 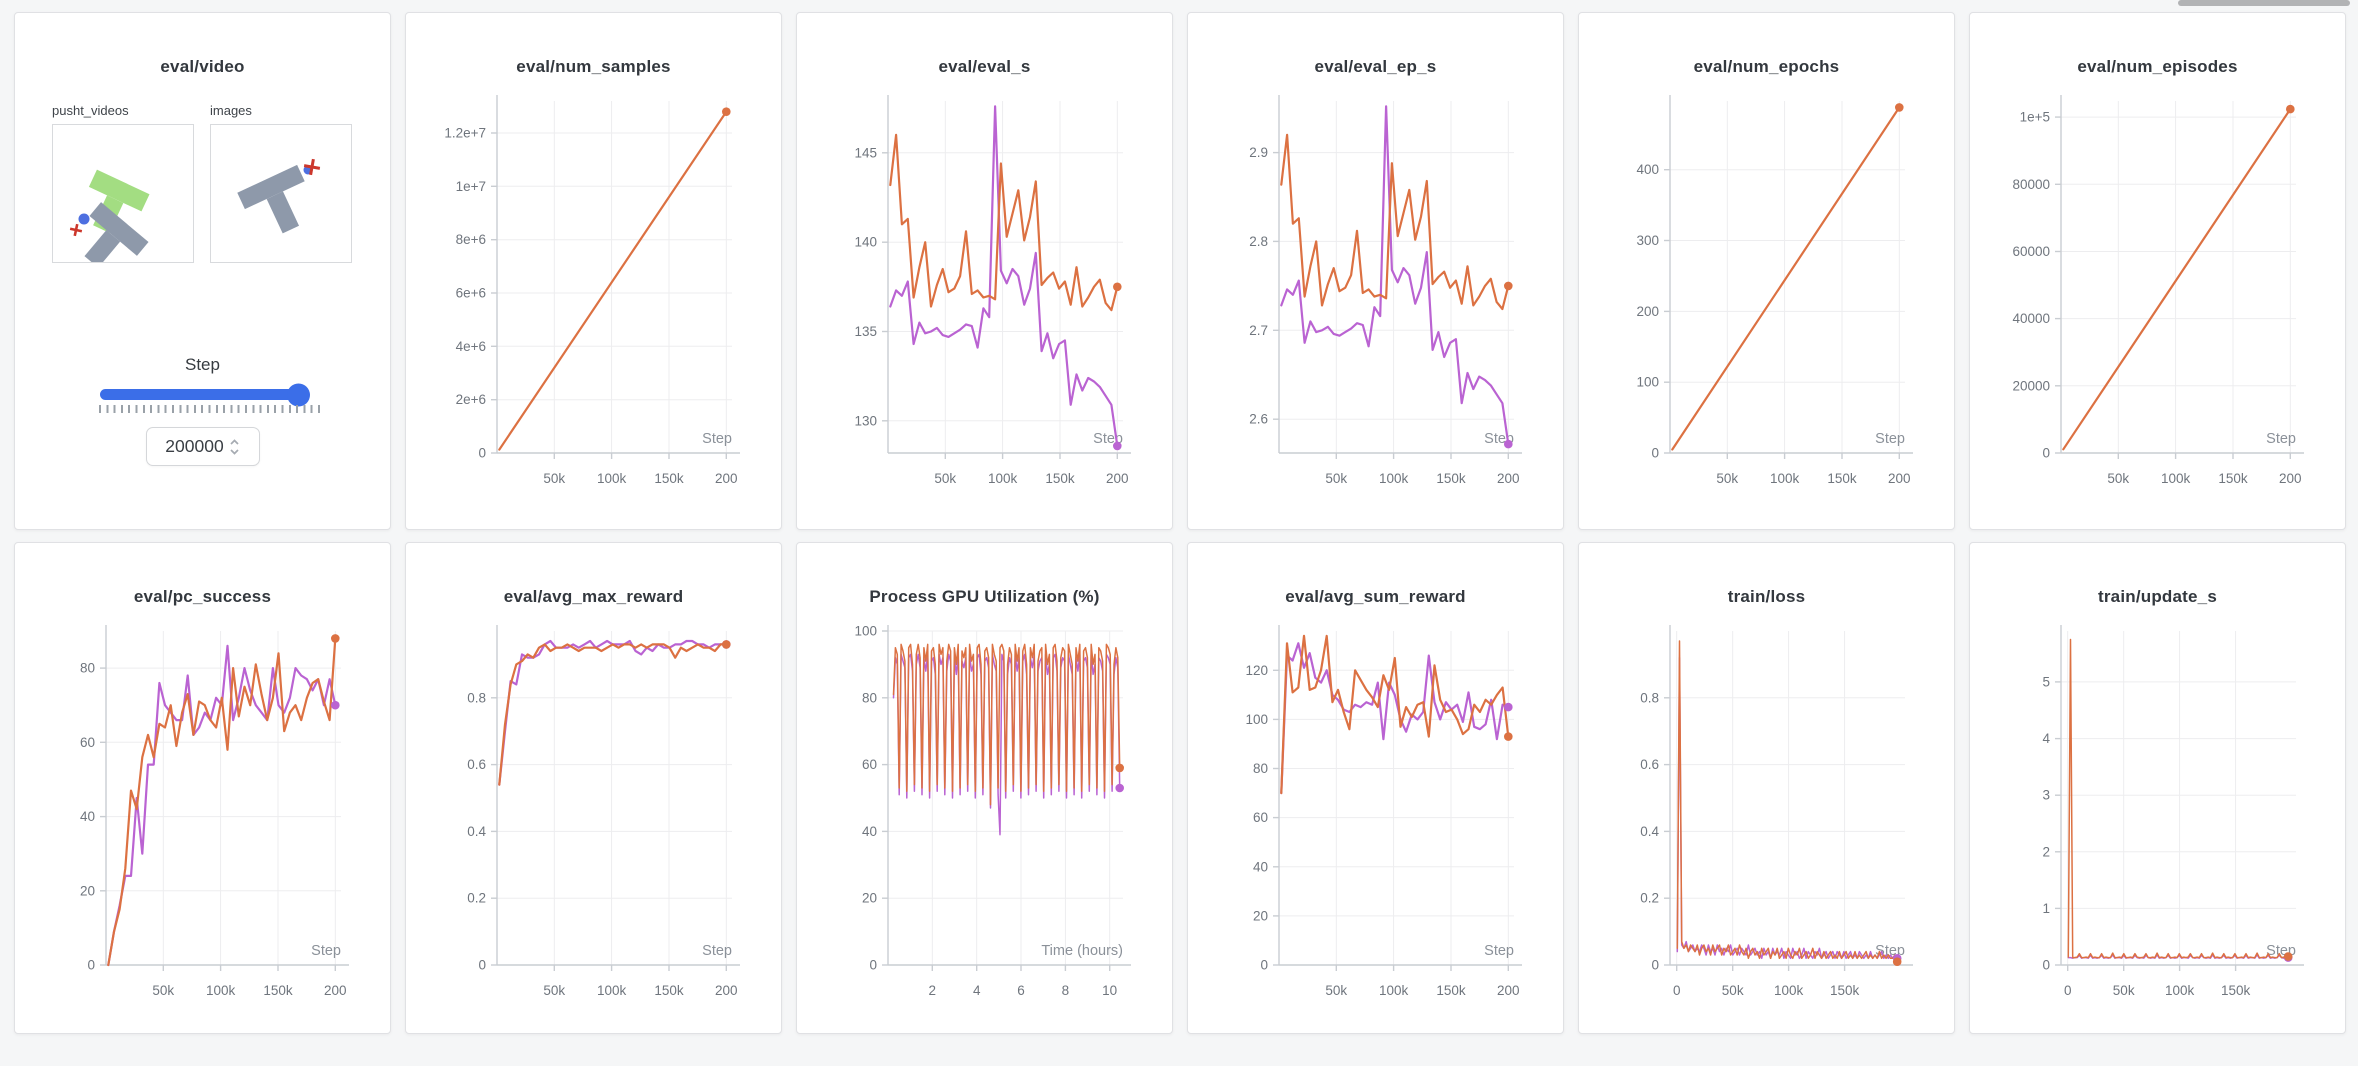 What do you see at coordinates (1258, 152) in the screenshot?
I see `svg-text: 2.9` at bounding box center [1258, 152].